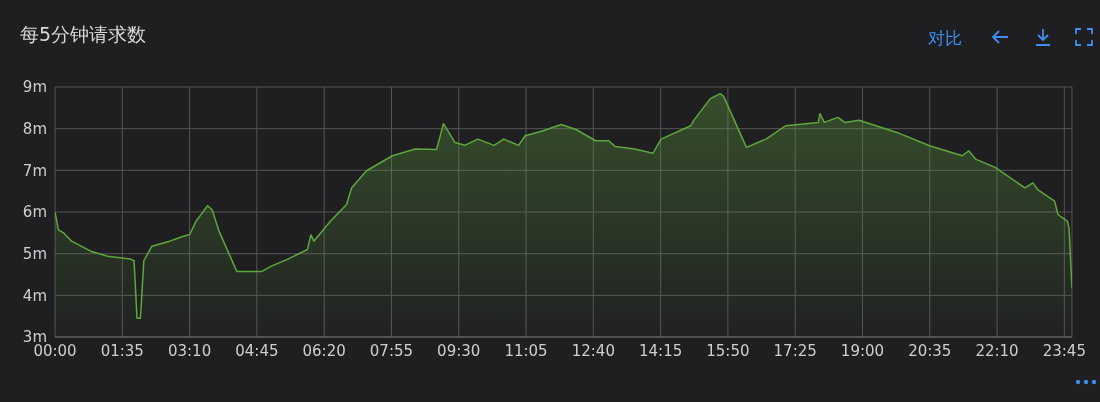  I want to click on x-tick-label: 06:20, so click(324, 350).